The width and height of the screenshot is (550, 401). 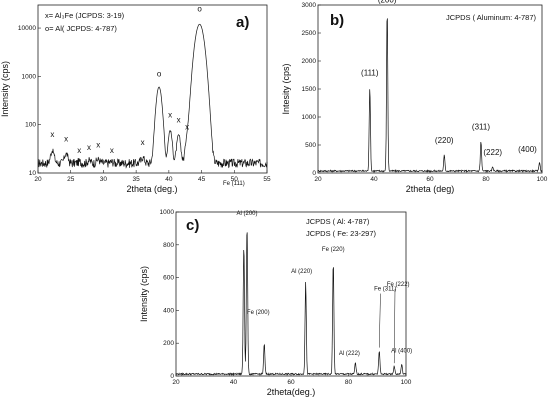 I want to click on peak-label: Fe (222), so click(x=398, y=285).